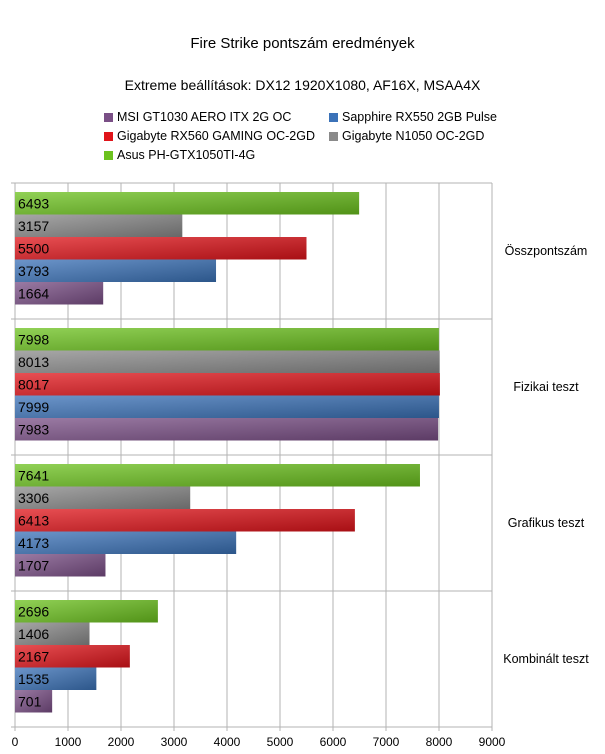 The width and height of the screenshot is (605, 754). What do you see at coordinates (33, 362) in the screenshot?
I see `bar-value-label: 8013` at bounding box center [33, 362].